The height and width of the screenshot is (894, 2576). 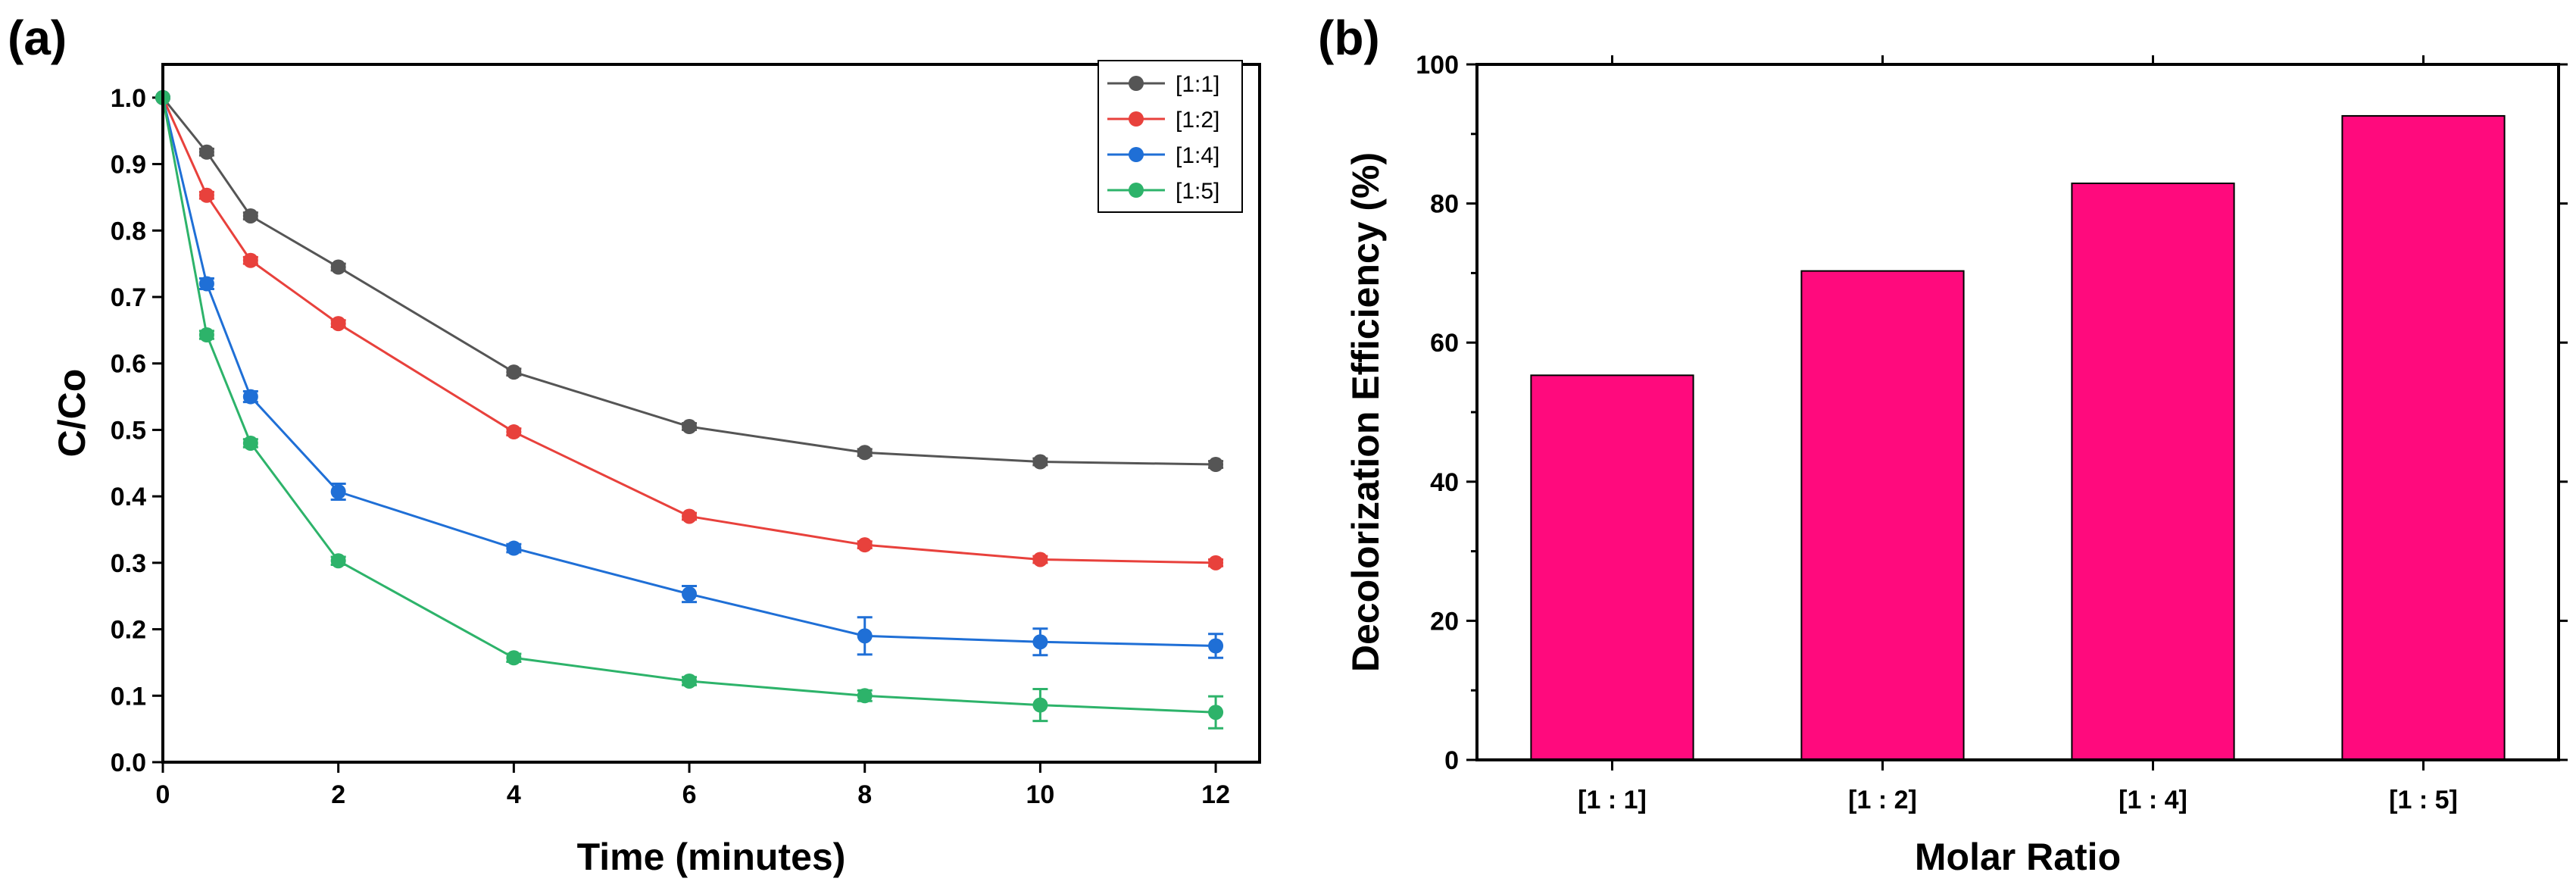 I want to click on panel-b-label: (b), so click(x=1349, y=38).